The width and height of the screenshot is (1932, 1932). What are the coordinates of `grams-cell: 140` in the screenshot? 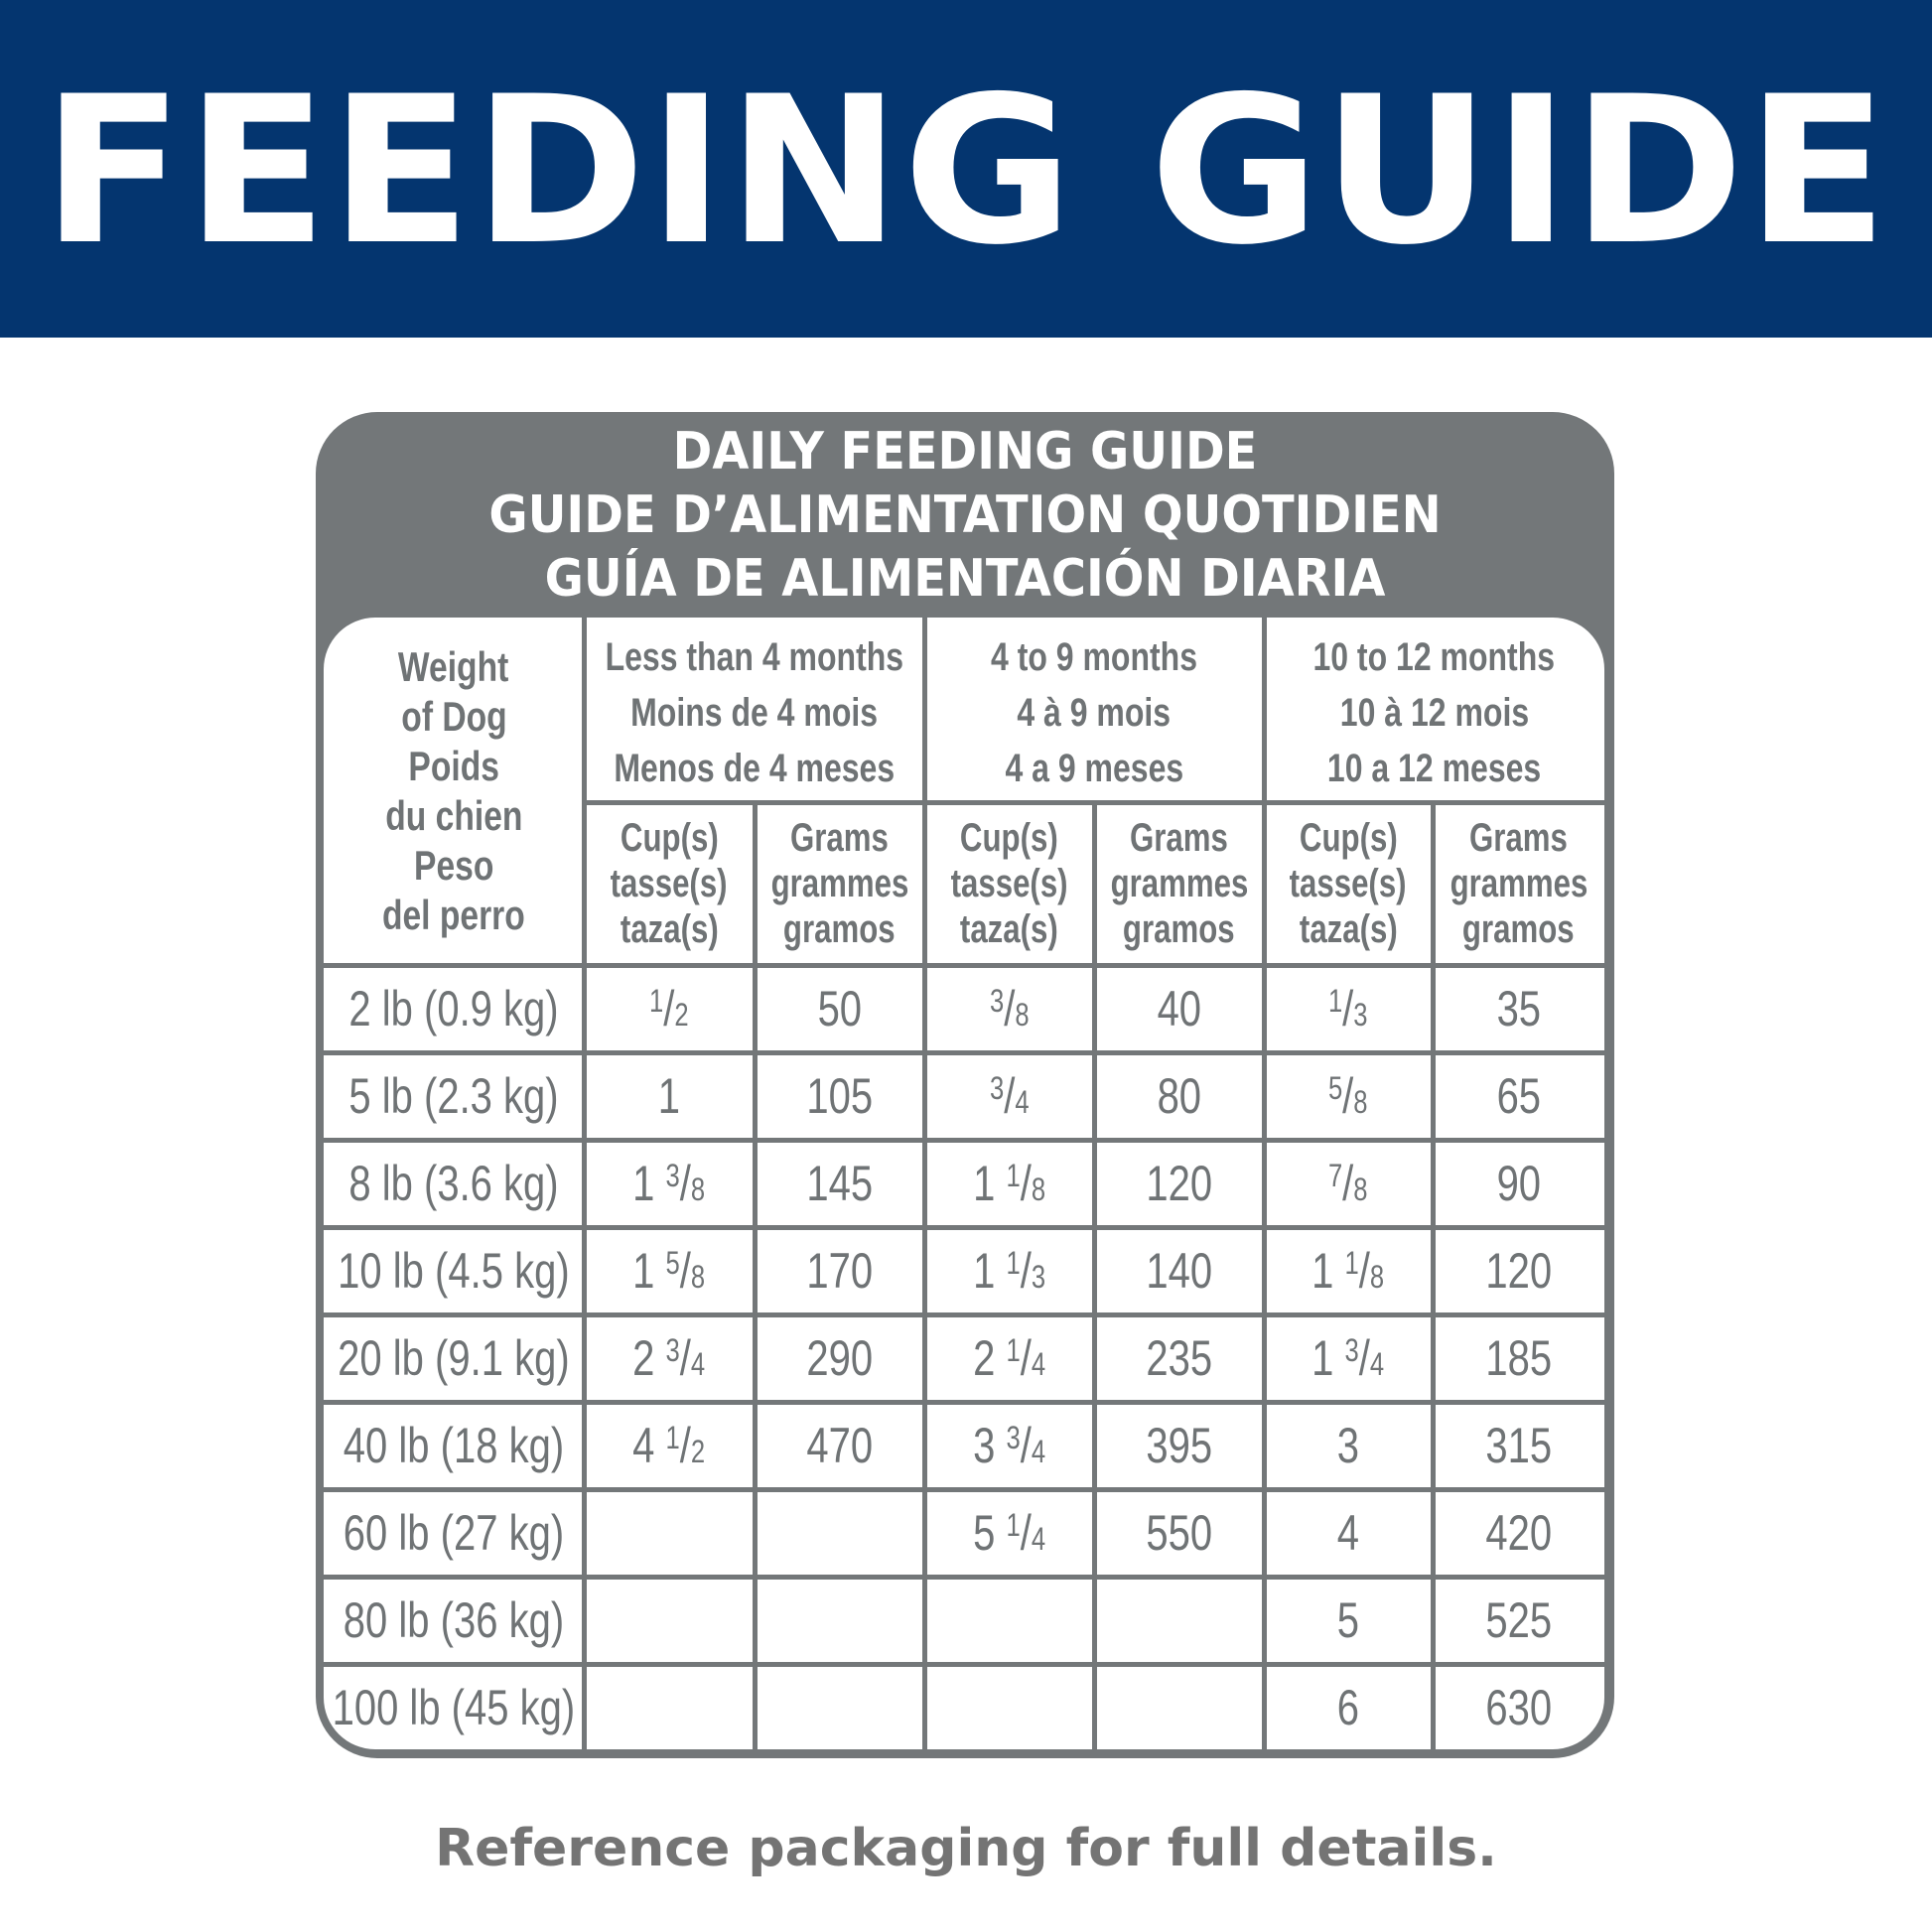 It's located at (1179, 1271).